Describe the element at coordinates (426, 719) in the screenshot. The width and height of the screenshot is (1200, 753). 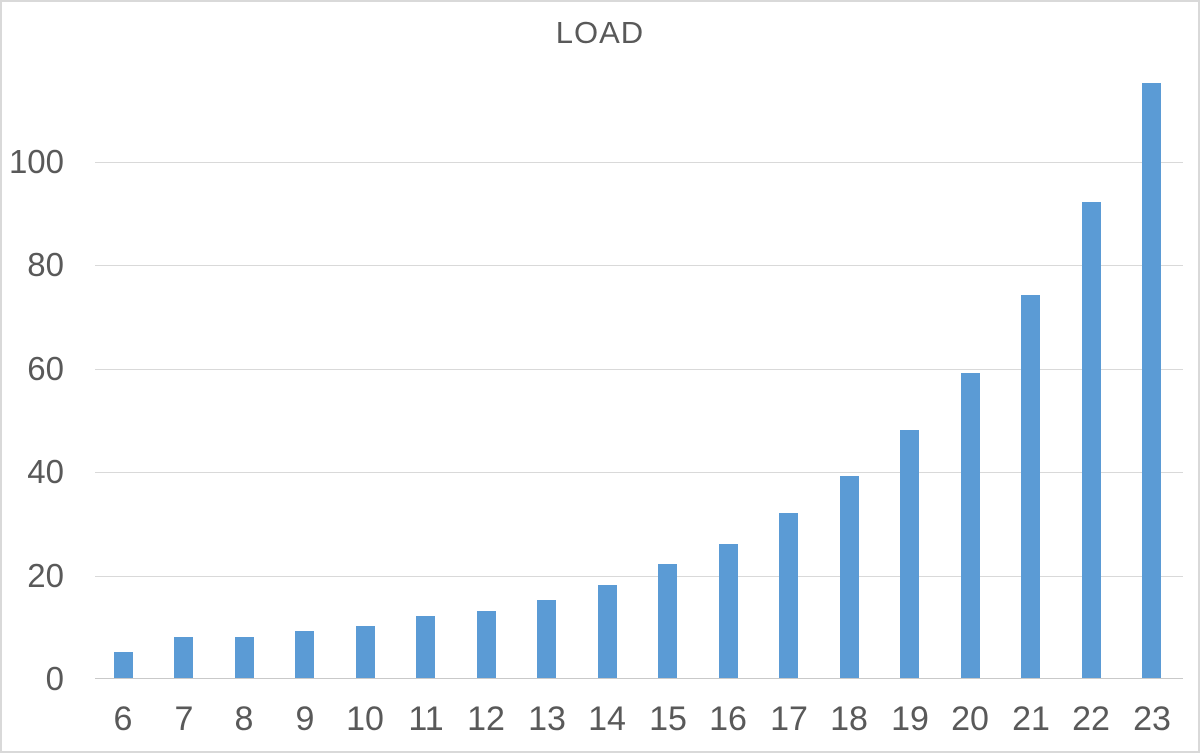
I see `x-axis-tick-label: 11` at that location.